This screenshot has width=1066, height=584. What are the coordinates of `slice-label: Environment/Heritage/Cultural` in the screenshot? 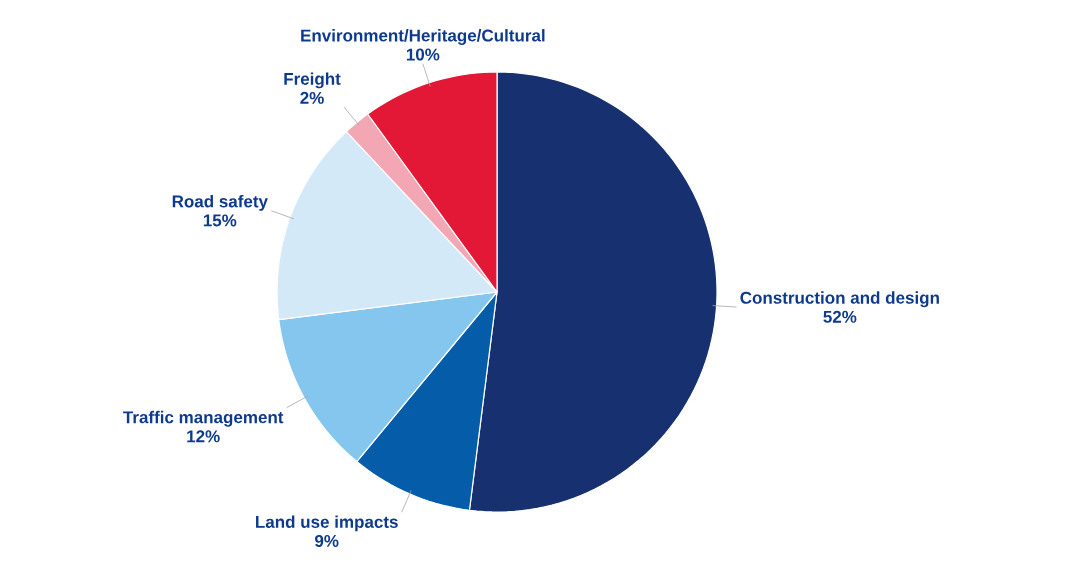 It's located at (423, 37).